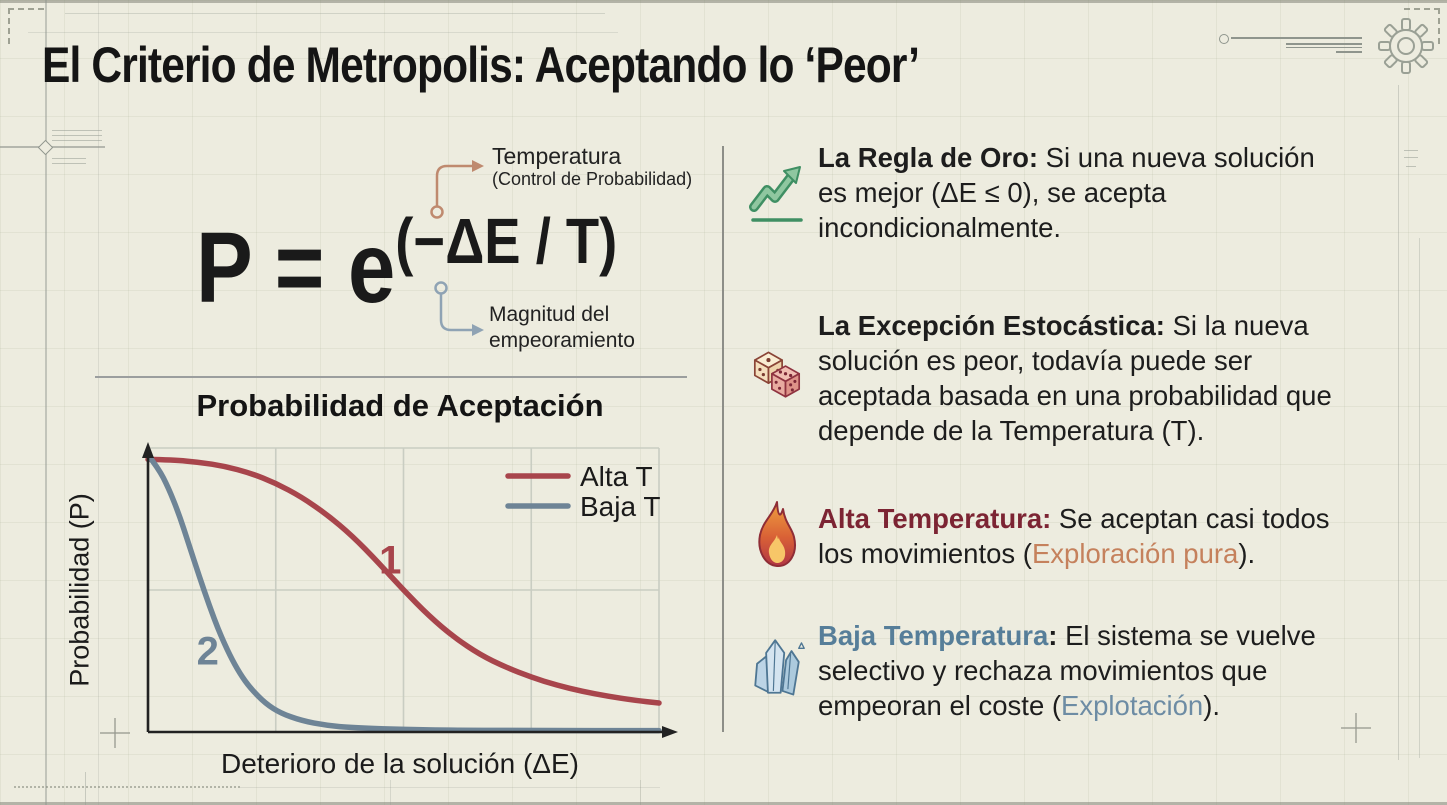  I want to click on curve-baja-t, so click(403, 593).